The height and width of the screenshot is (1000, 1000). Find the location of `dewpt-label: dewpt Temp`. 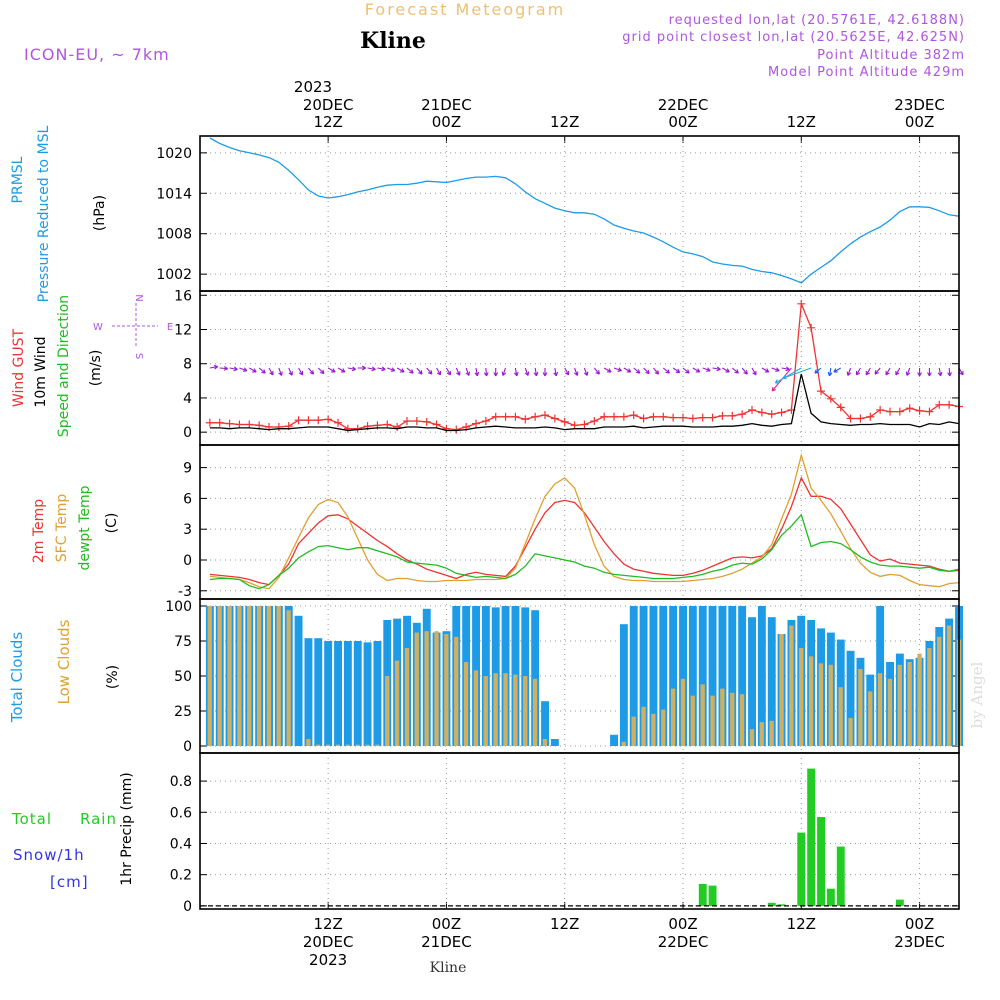

dewpt-label: dewpt Temp is located at coordinates (85, 527).